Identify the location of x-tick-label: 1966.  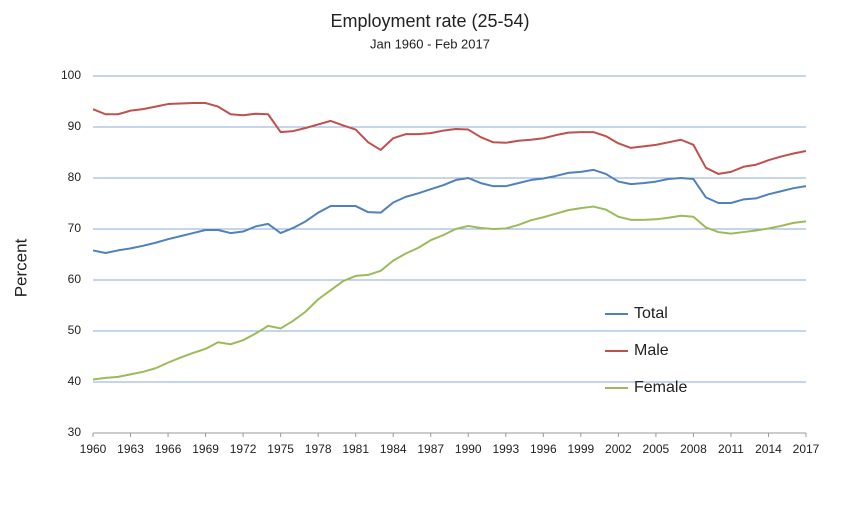
(168, 449).